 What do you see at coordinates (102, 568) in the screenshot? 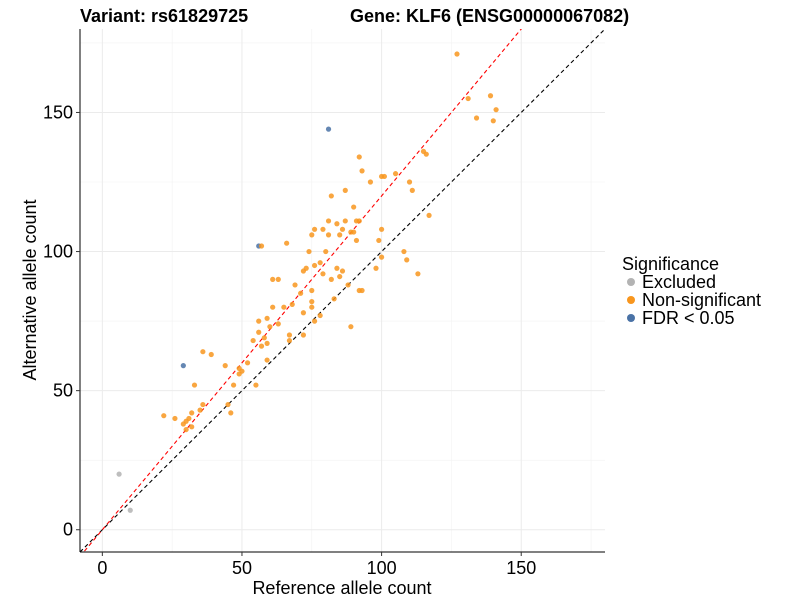
I see `x-tick-label: 0` at bounding box center [102, 568].